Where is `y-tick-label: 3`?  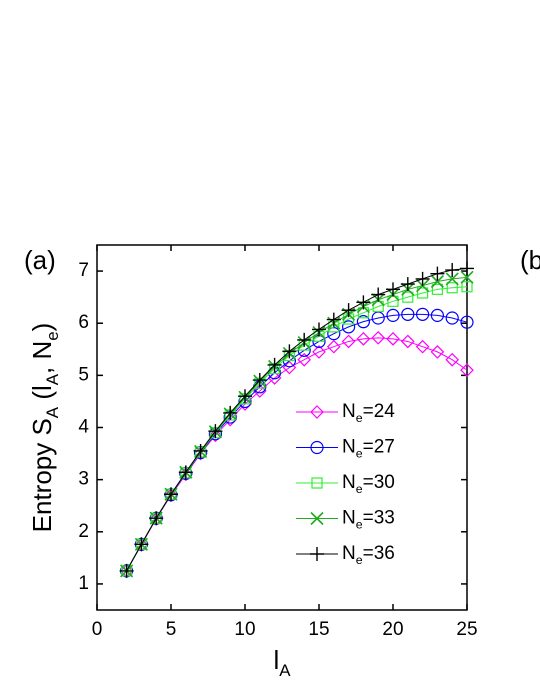 y-tick-label: 3 is located at coordinates (83, 479).